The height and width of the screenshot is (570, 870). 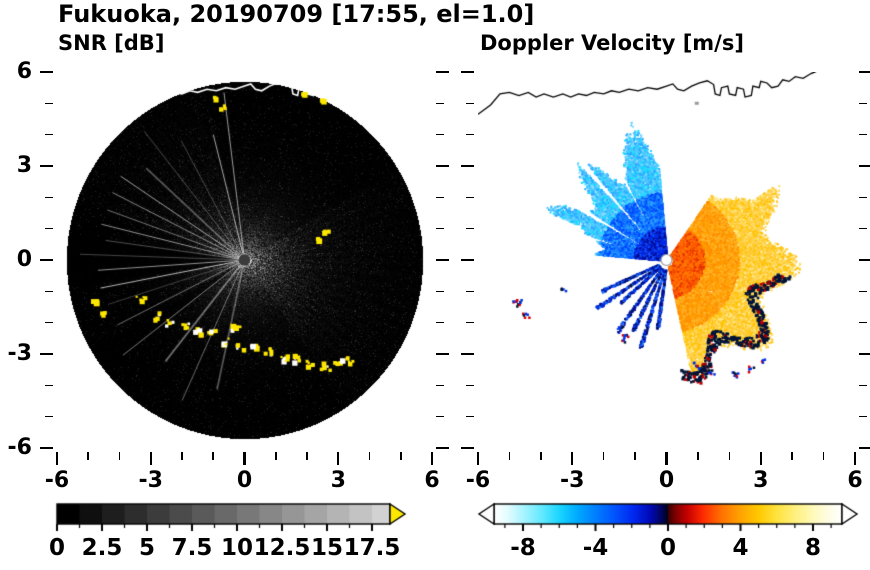 What do you see at coordinates (24, 259) in the screenshot?
I see `y-tick-label: 0` at bounding box center [24, 259].